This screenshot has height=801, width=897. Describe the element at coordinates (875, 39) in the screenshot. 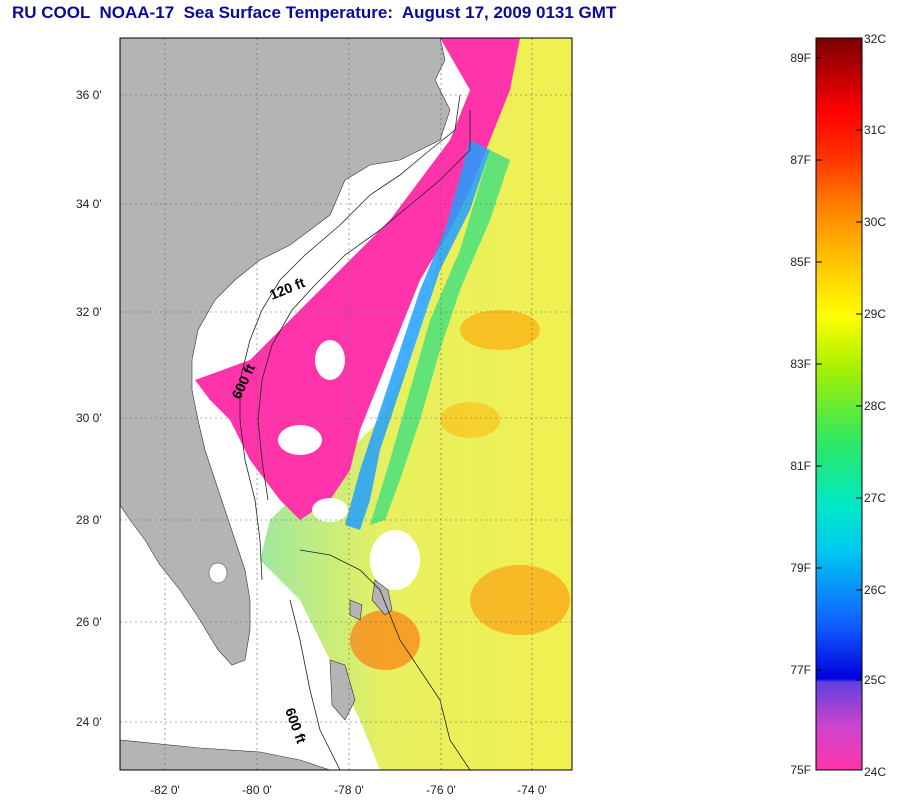

I see `colorbar-c-label: 32C` at that location.